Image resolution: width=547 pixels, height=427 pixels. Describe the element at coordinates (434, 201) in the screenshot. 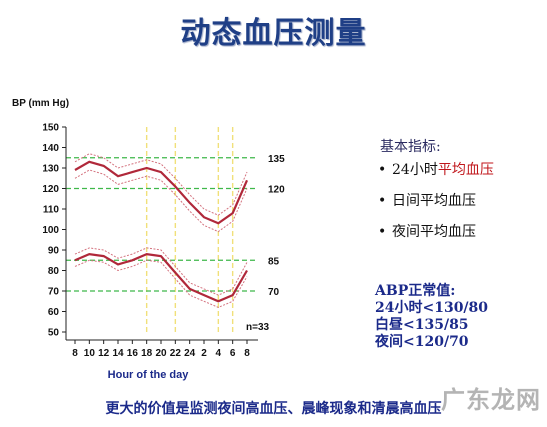

I see `indicator-text: 日间平均血压` at that location.